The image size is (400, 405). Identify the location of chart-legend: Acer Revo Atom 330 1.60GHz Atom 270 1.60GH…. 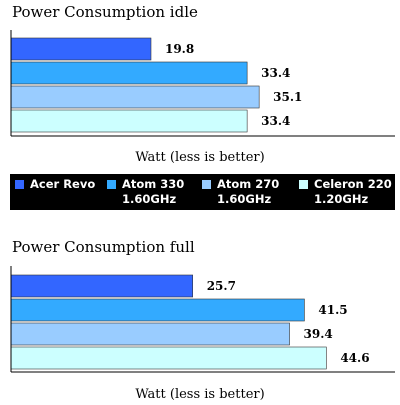
(202, 192).